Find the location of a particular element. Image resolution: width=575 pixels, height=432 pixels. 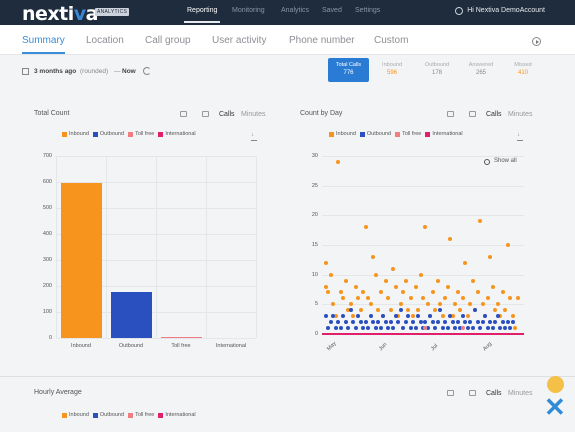

range-end: Now is located at coordinates (129, 71).